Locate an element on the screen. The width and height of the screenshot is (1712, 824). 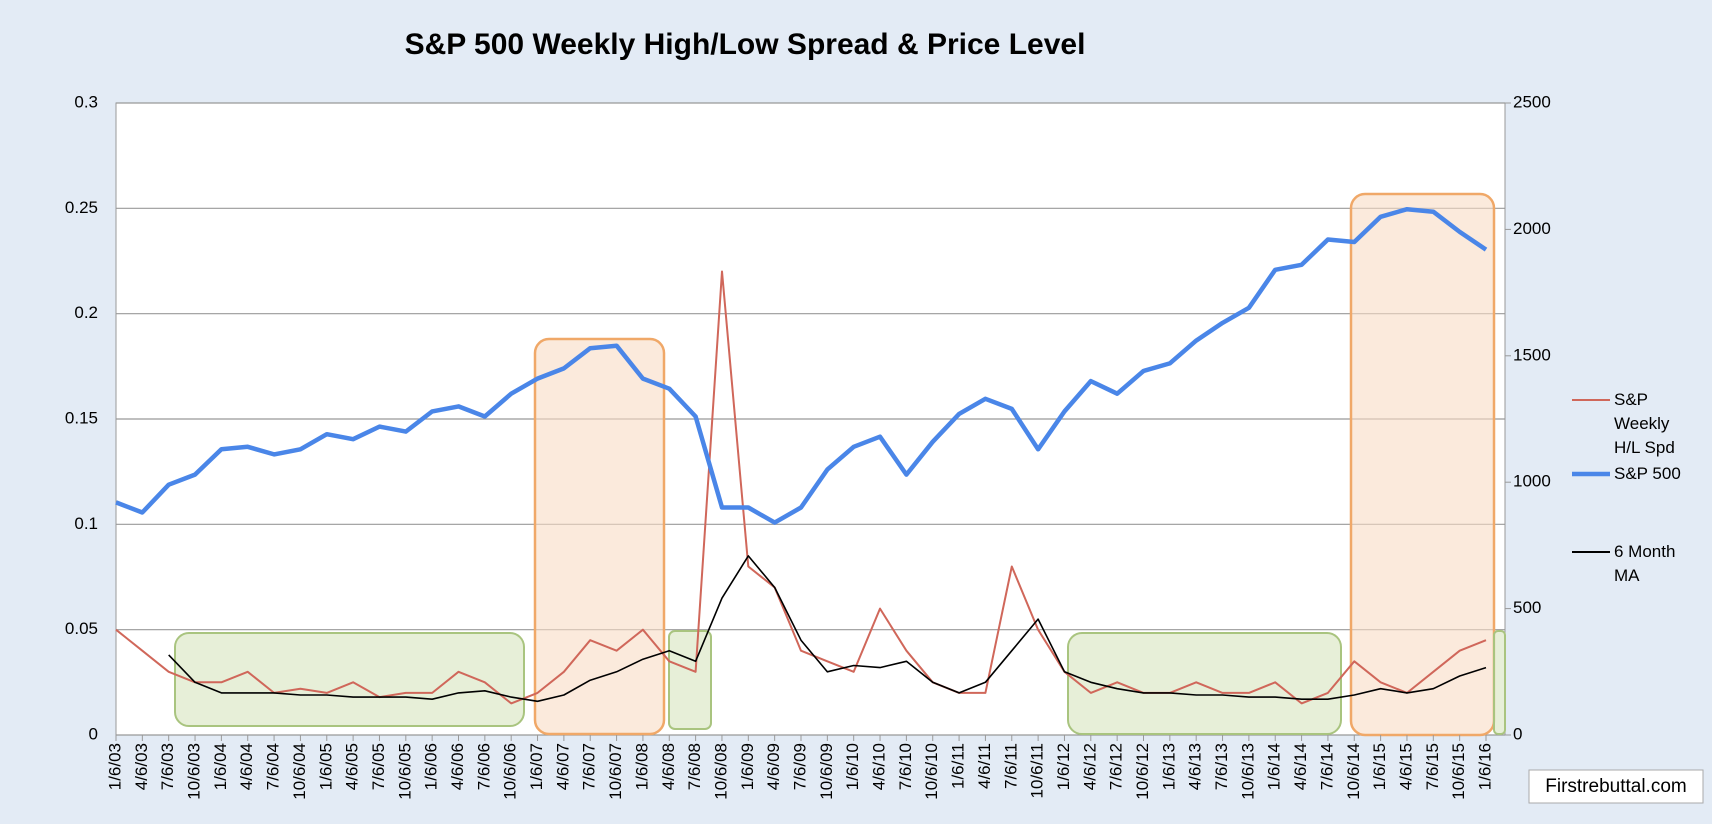
x-tick-label: 1/6/08 is located at coordinates (641, 766).